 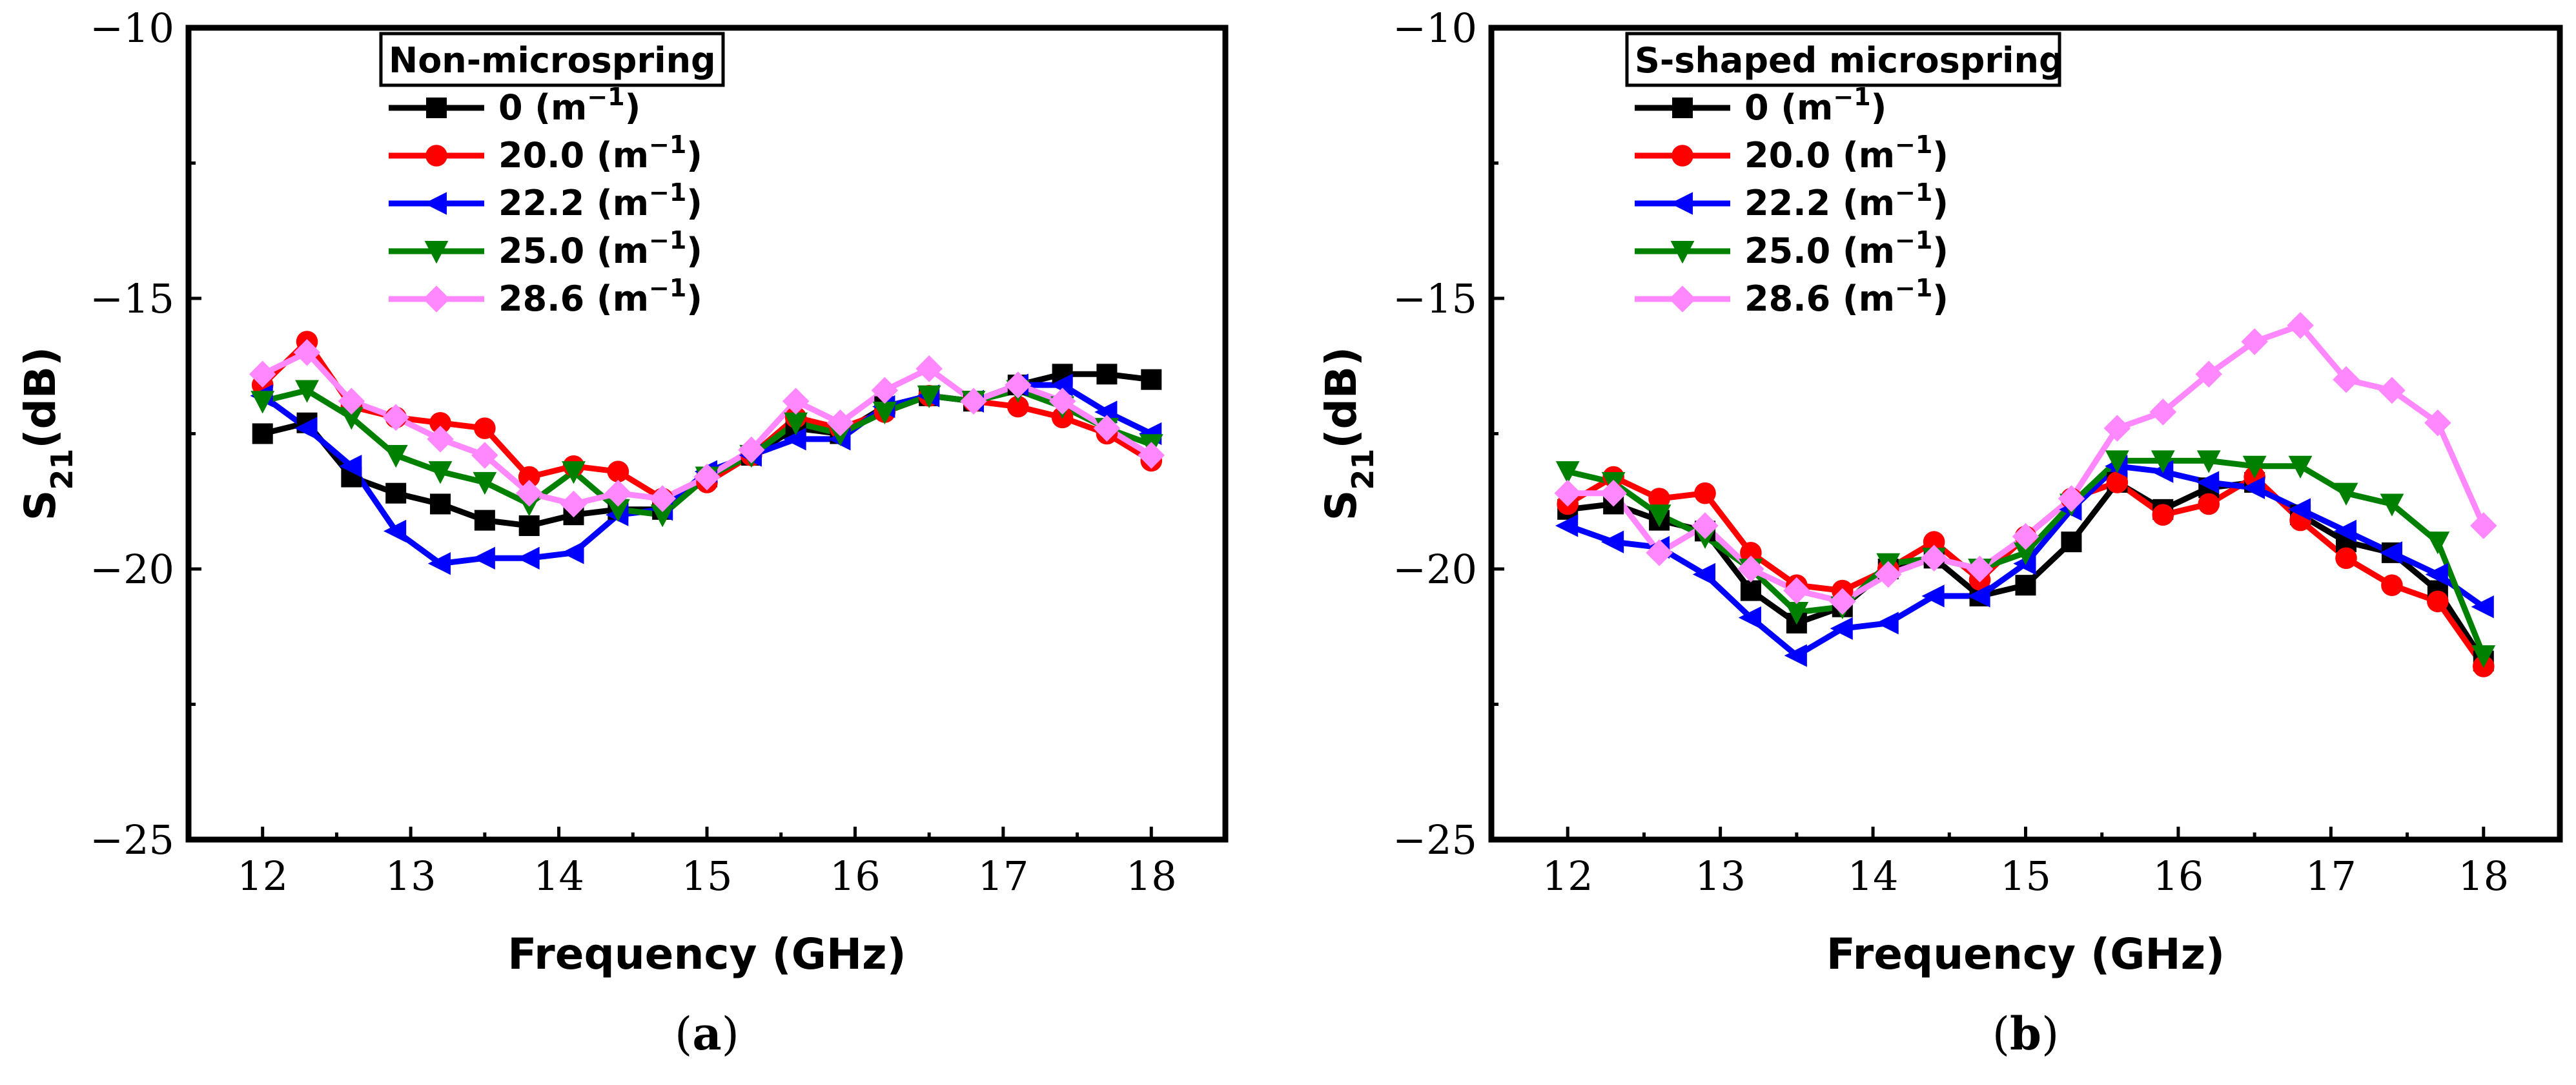 What do you see at coordinates (1721, 876) in the screenshot?
I see `x-tick-label: 13` at bounding box center [1721, 876].